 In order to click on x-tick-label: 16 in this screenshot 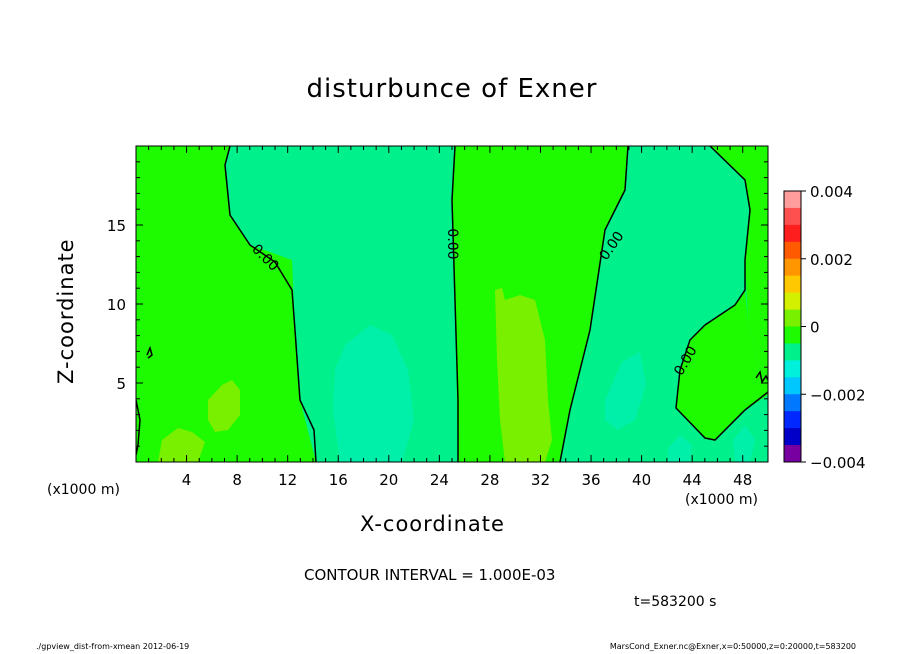, I will do `click(338, 480)`.